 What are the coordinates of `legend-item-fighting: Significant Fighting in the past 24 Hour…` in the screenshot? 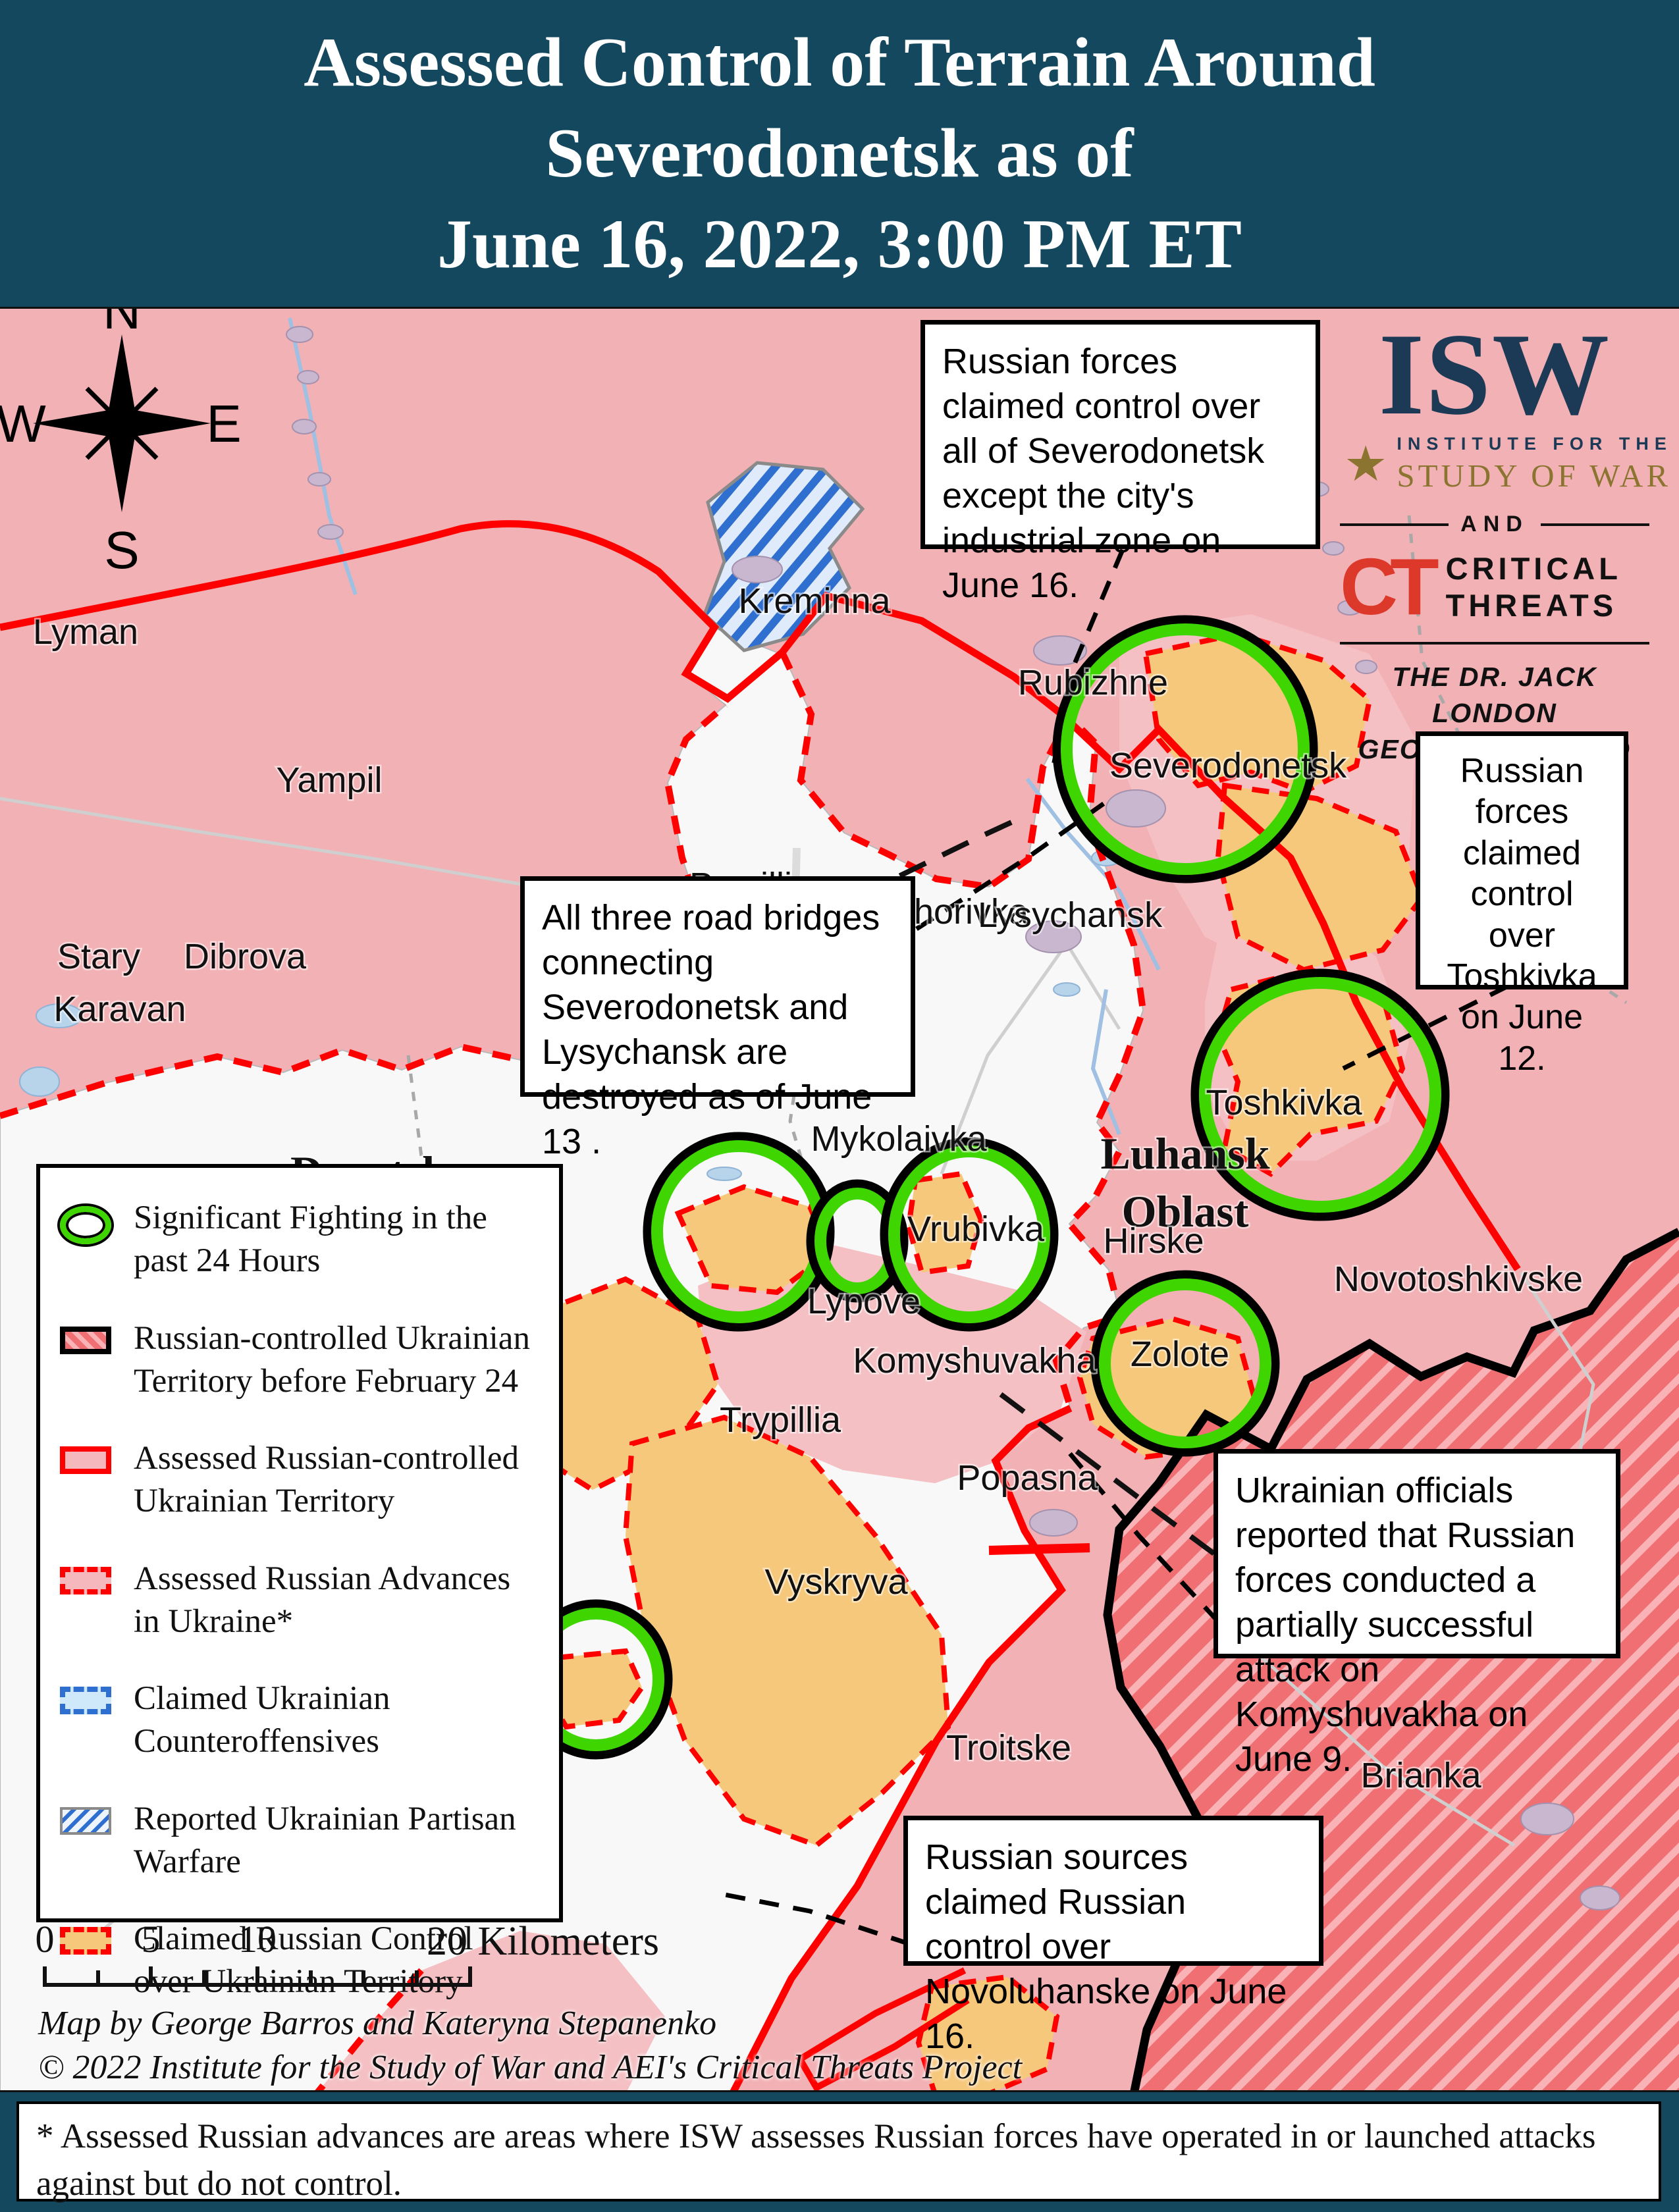 It's located at (298, 1240).